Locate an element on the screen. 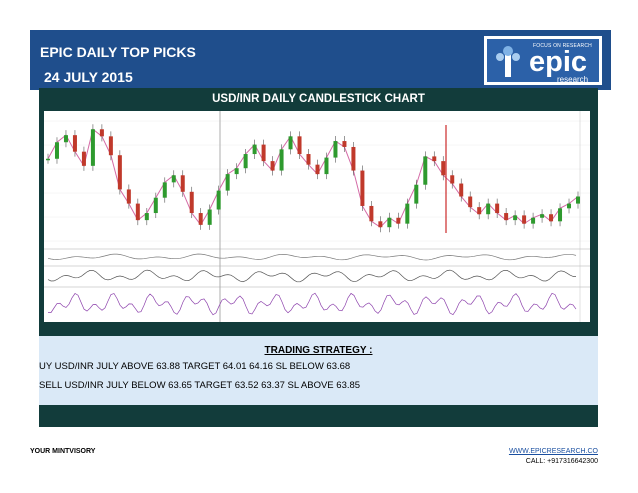 This screenshot has width=638, height=493. volume-indicator-line is located at coordinates (312, 257).